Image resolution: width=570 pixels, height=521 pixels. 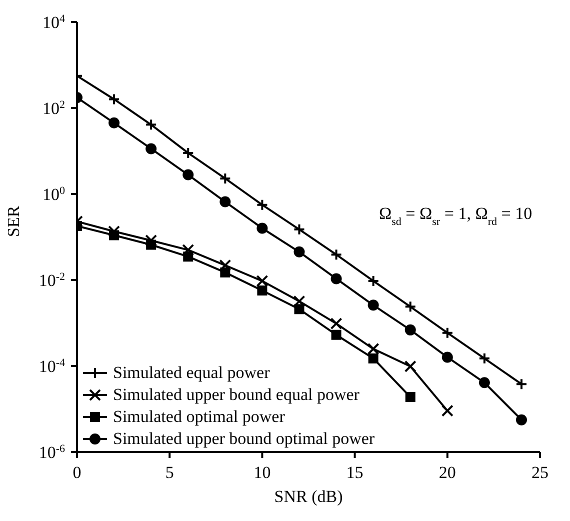 What do you see at coordinates (447, 472) in the screenshot?
I see `x-tick-label: 20` at bounding box center [447, 472].